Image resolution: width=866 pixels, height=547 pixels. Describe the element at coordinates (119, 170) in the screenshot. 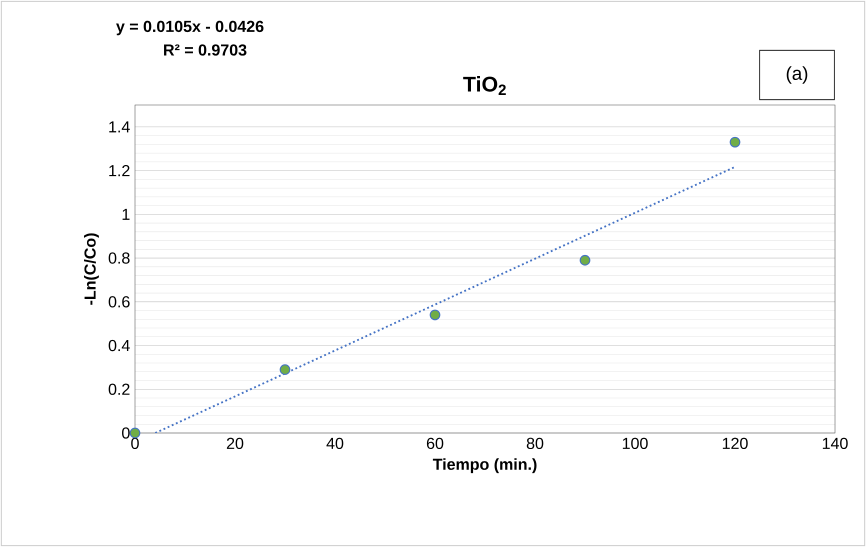

I see `y-tick-label: 1.2` at that location.